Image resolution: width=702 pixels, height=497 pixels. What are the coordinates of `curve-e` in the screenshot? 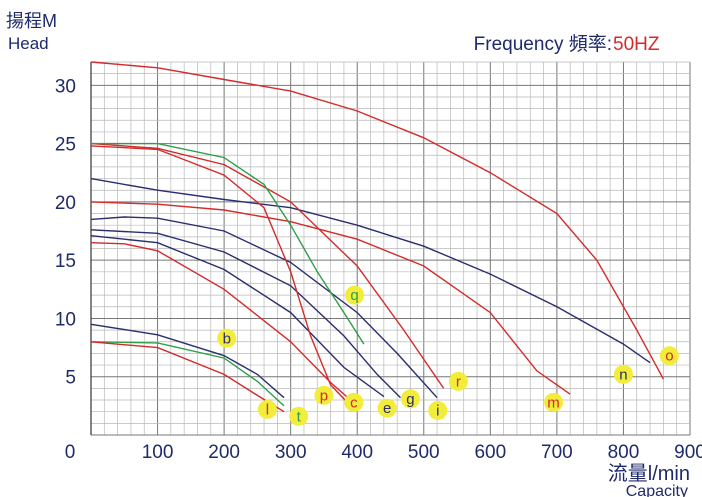 It's located at (237, 316).